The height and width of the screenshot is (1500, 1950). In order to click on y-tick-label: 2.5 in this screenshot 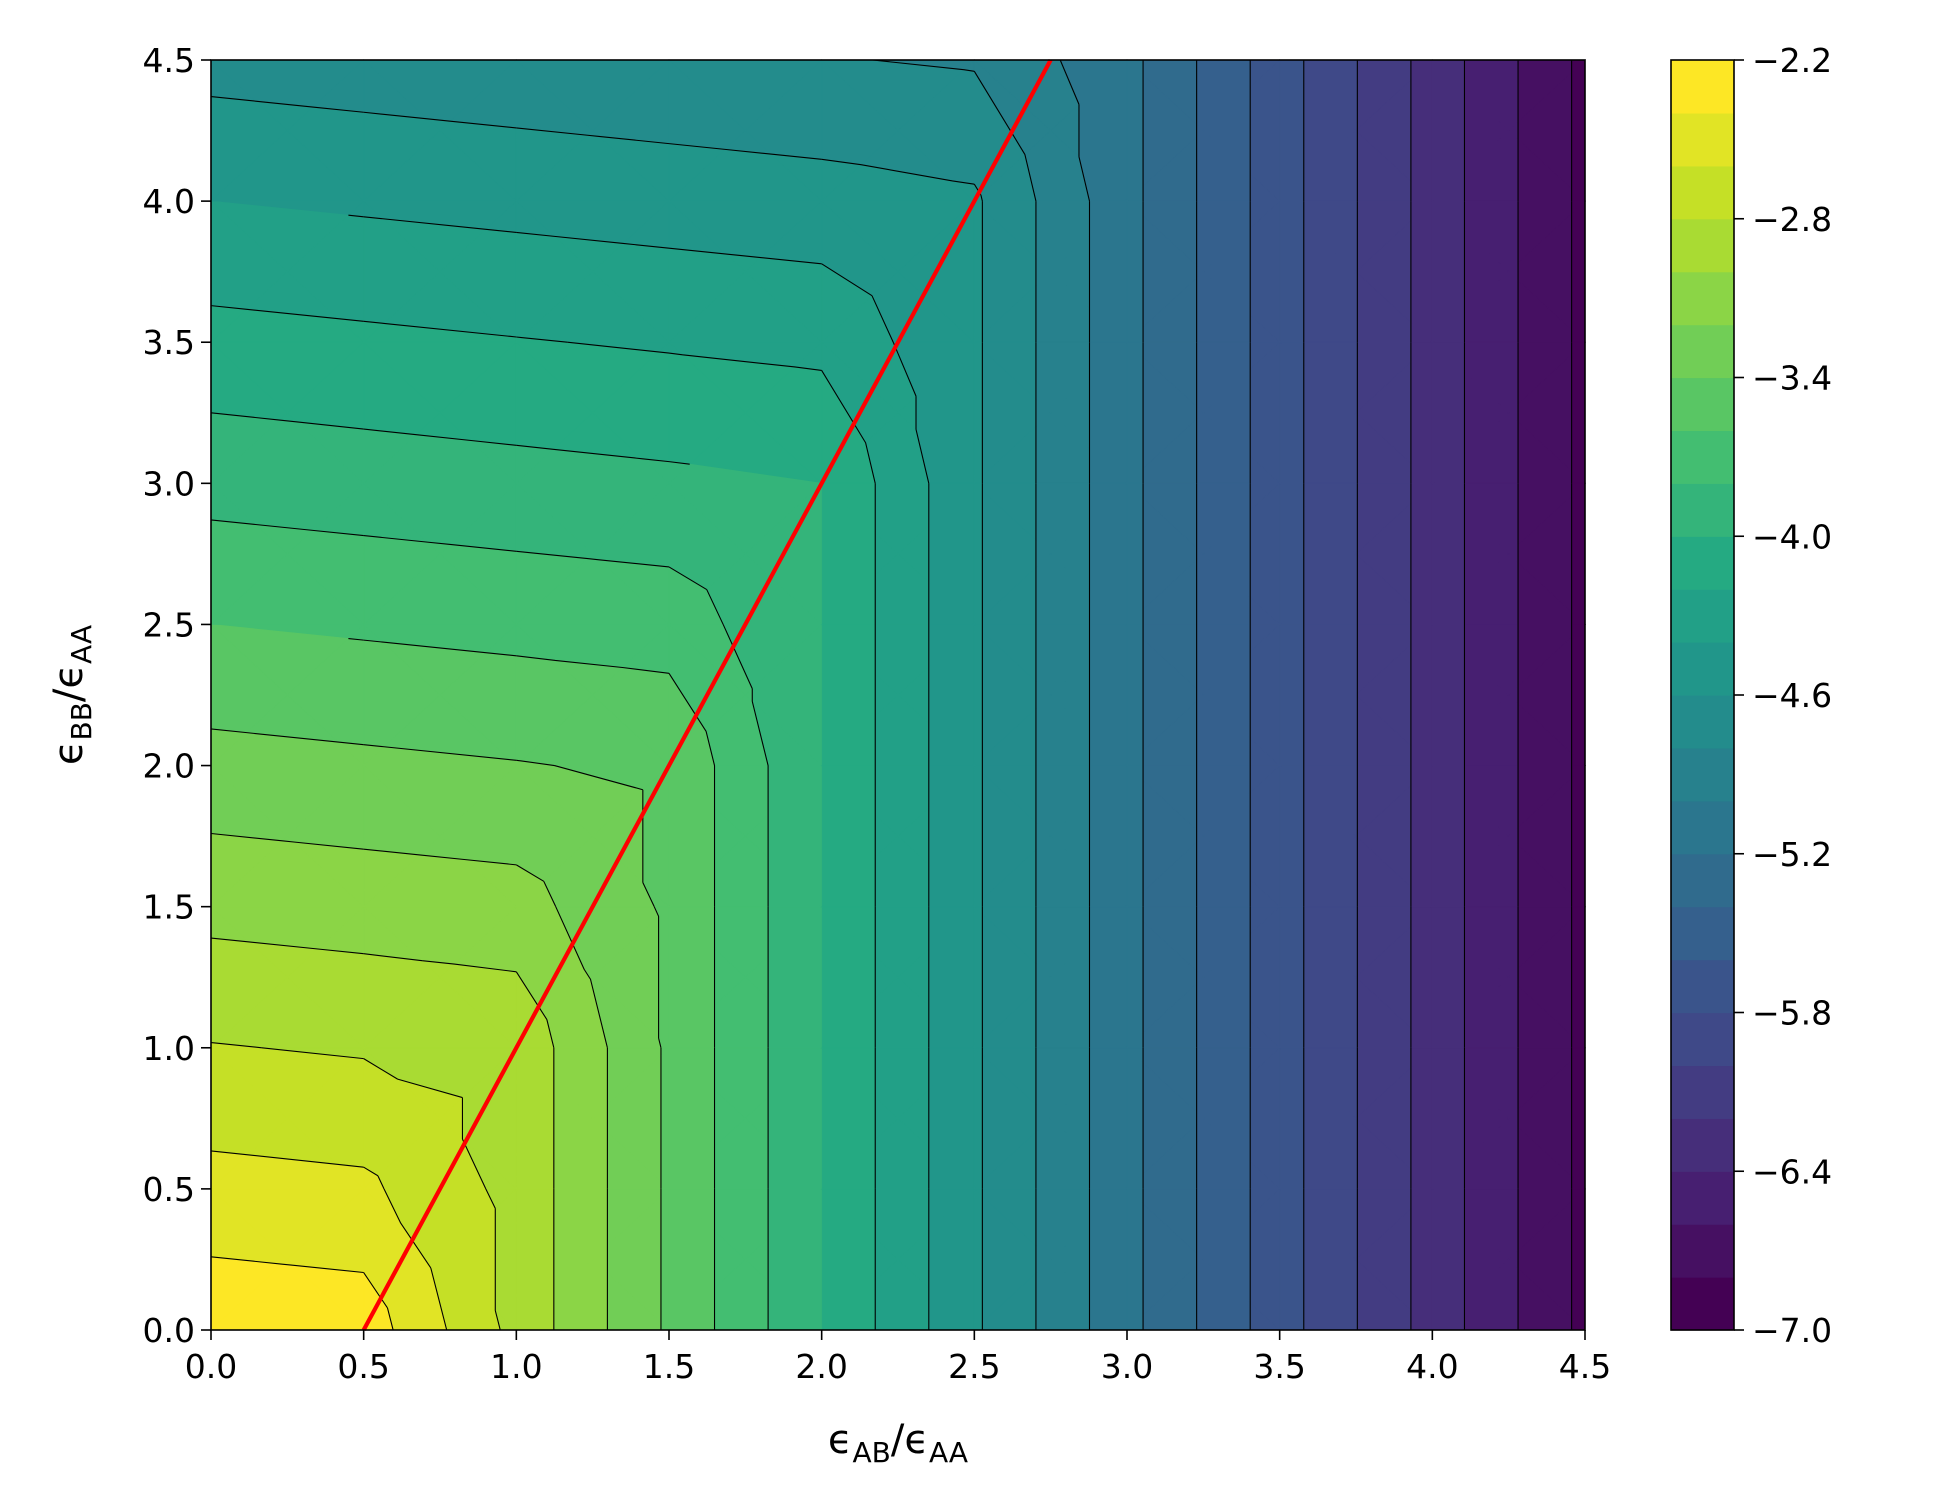, I will do `click(169, 624)`.